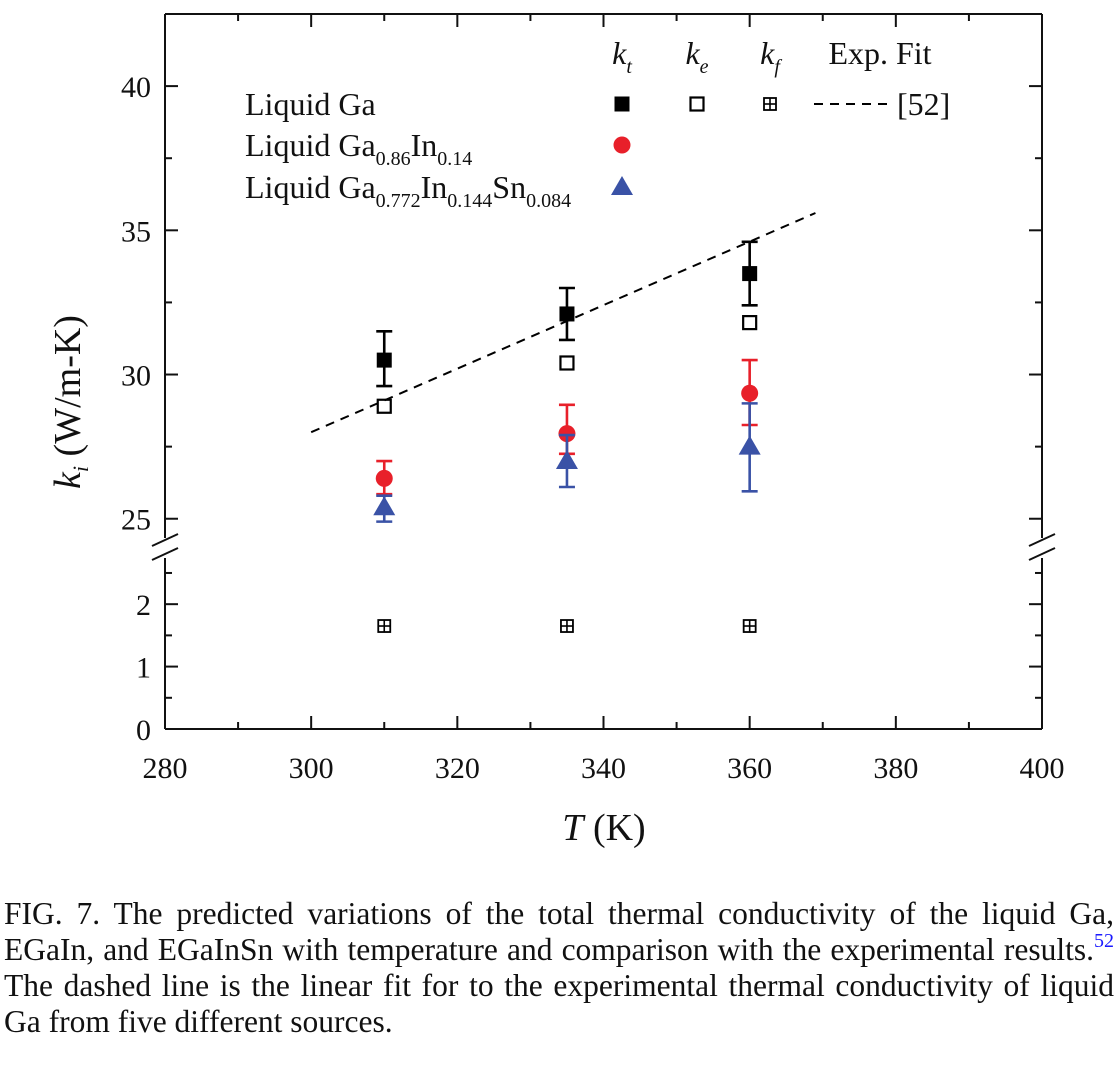  Describe the element at coordinates (408, 190) in the screenshot. I see `legend-row-label: Liquid Ga0.772In0.144Sn0.084` at that location.